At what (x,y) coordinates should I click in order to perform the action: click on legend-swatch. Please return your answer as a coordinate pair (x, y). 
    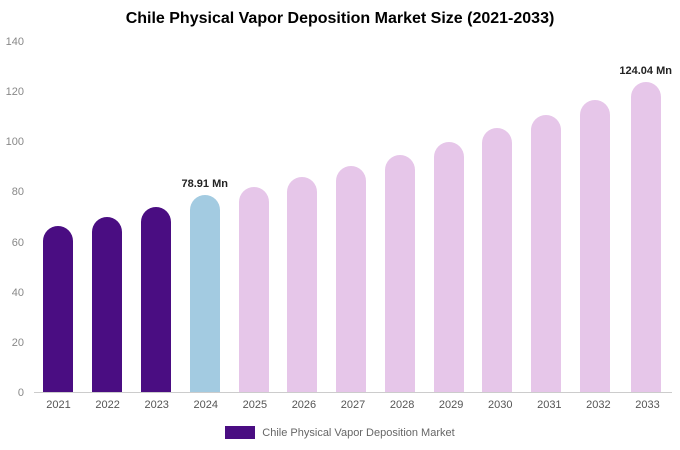
    Looking at the image, I should click on (240, 432).